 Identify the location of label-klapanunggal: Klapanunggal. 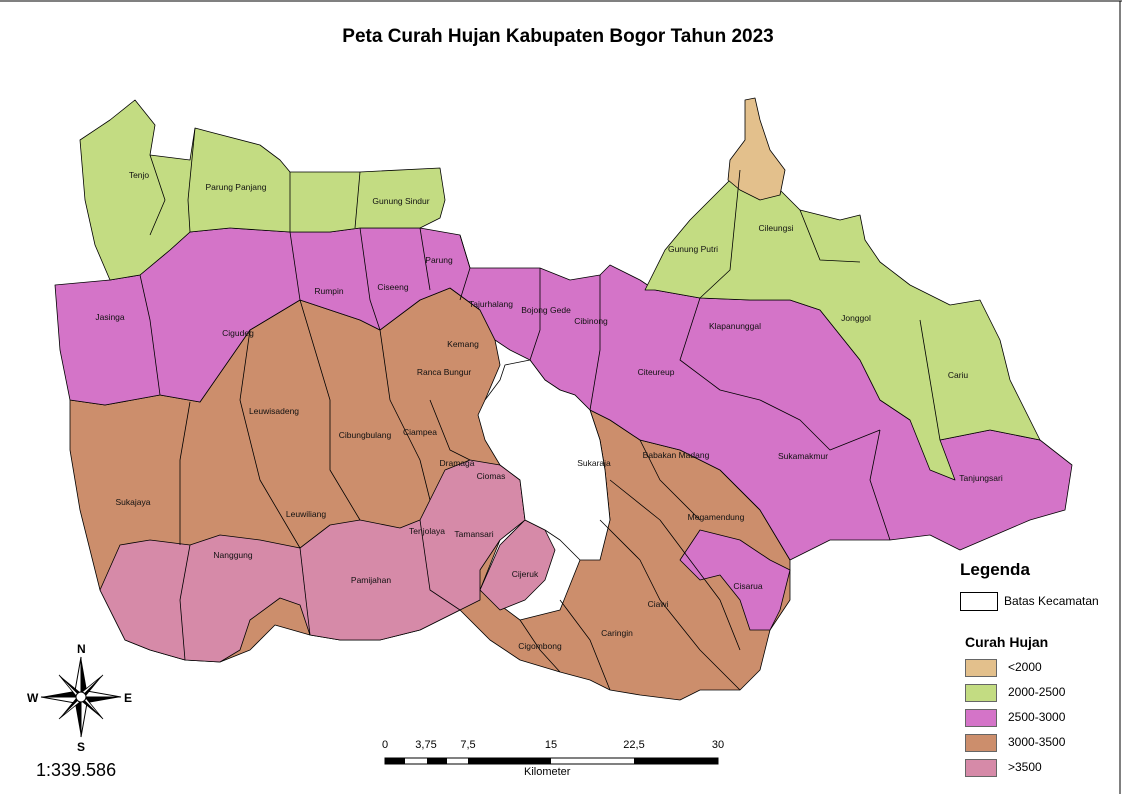
(735, 326).